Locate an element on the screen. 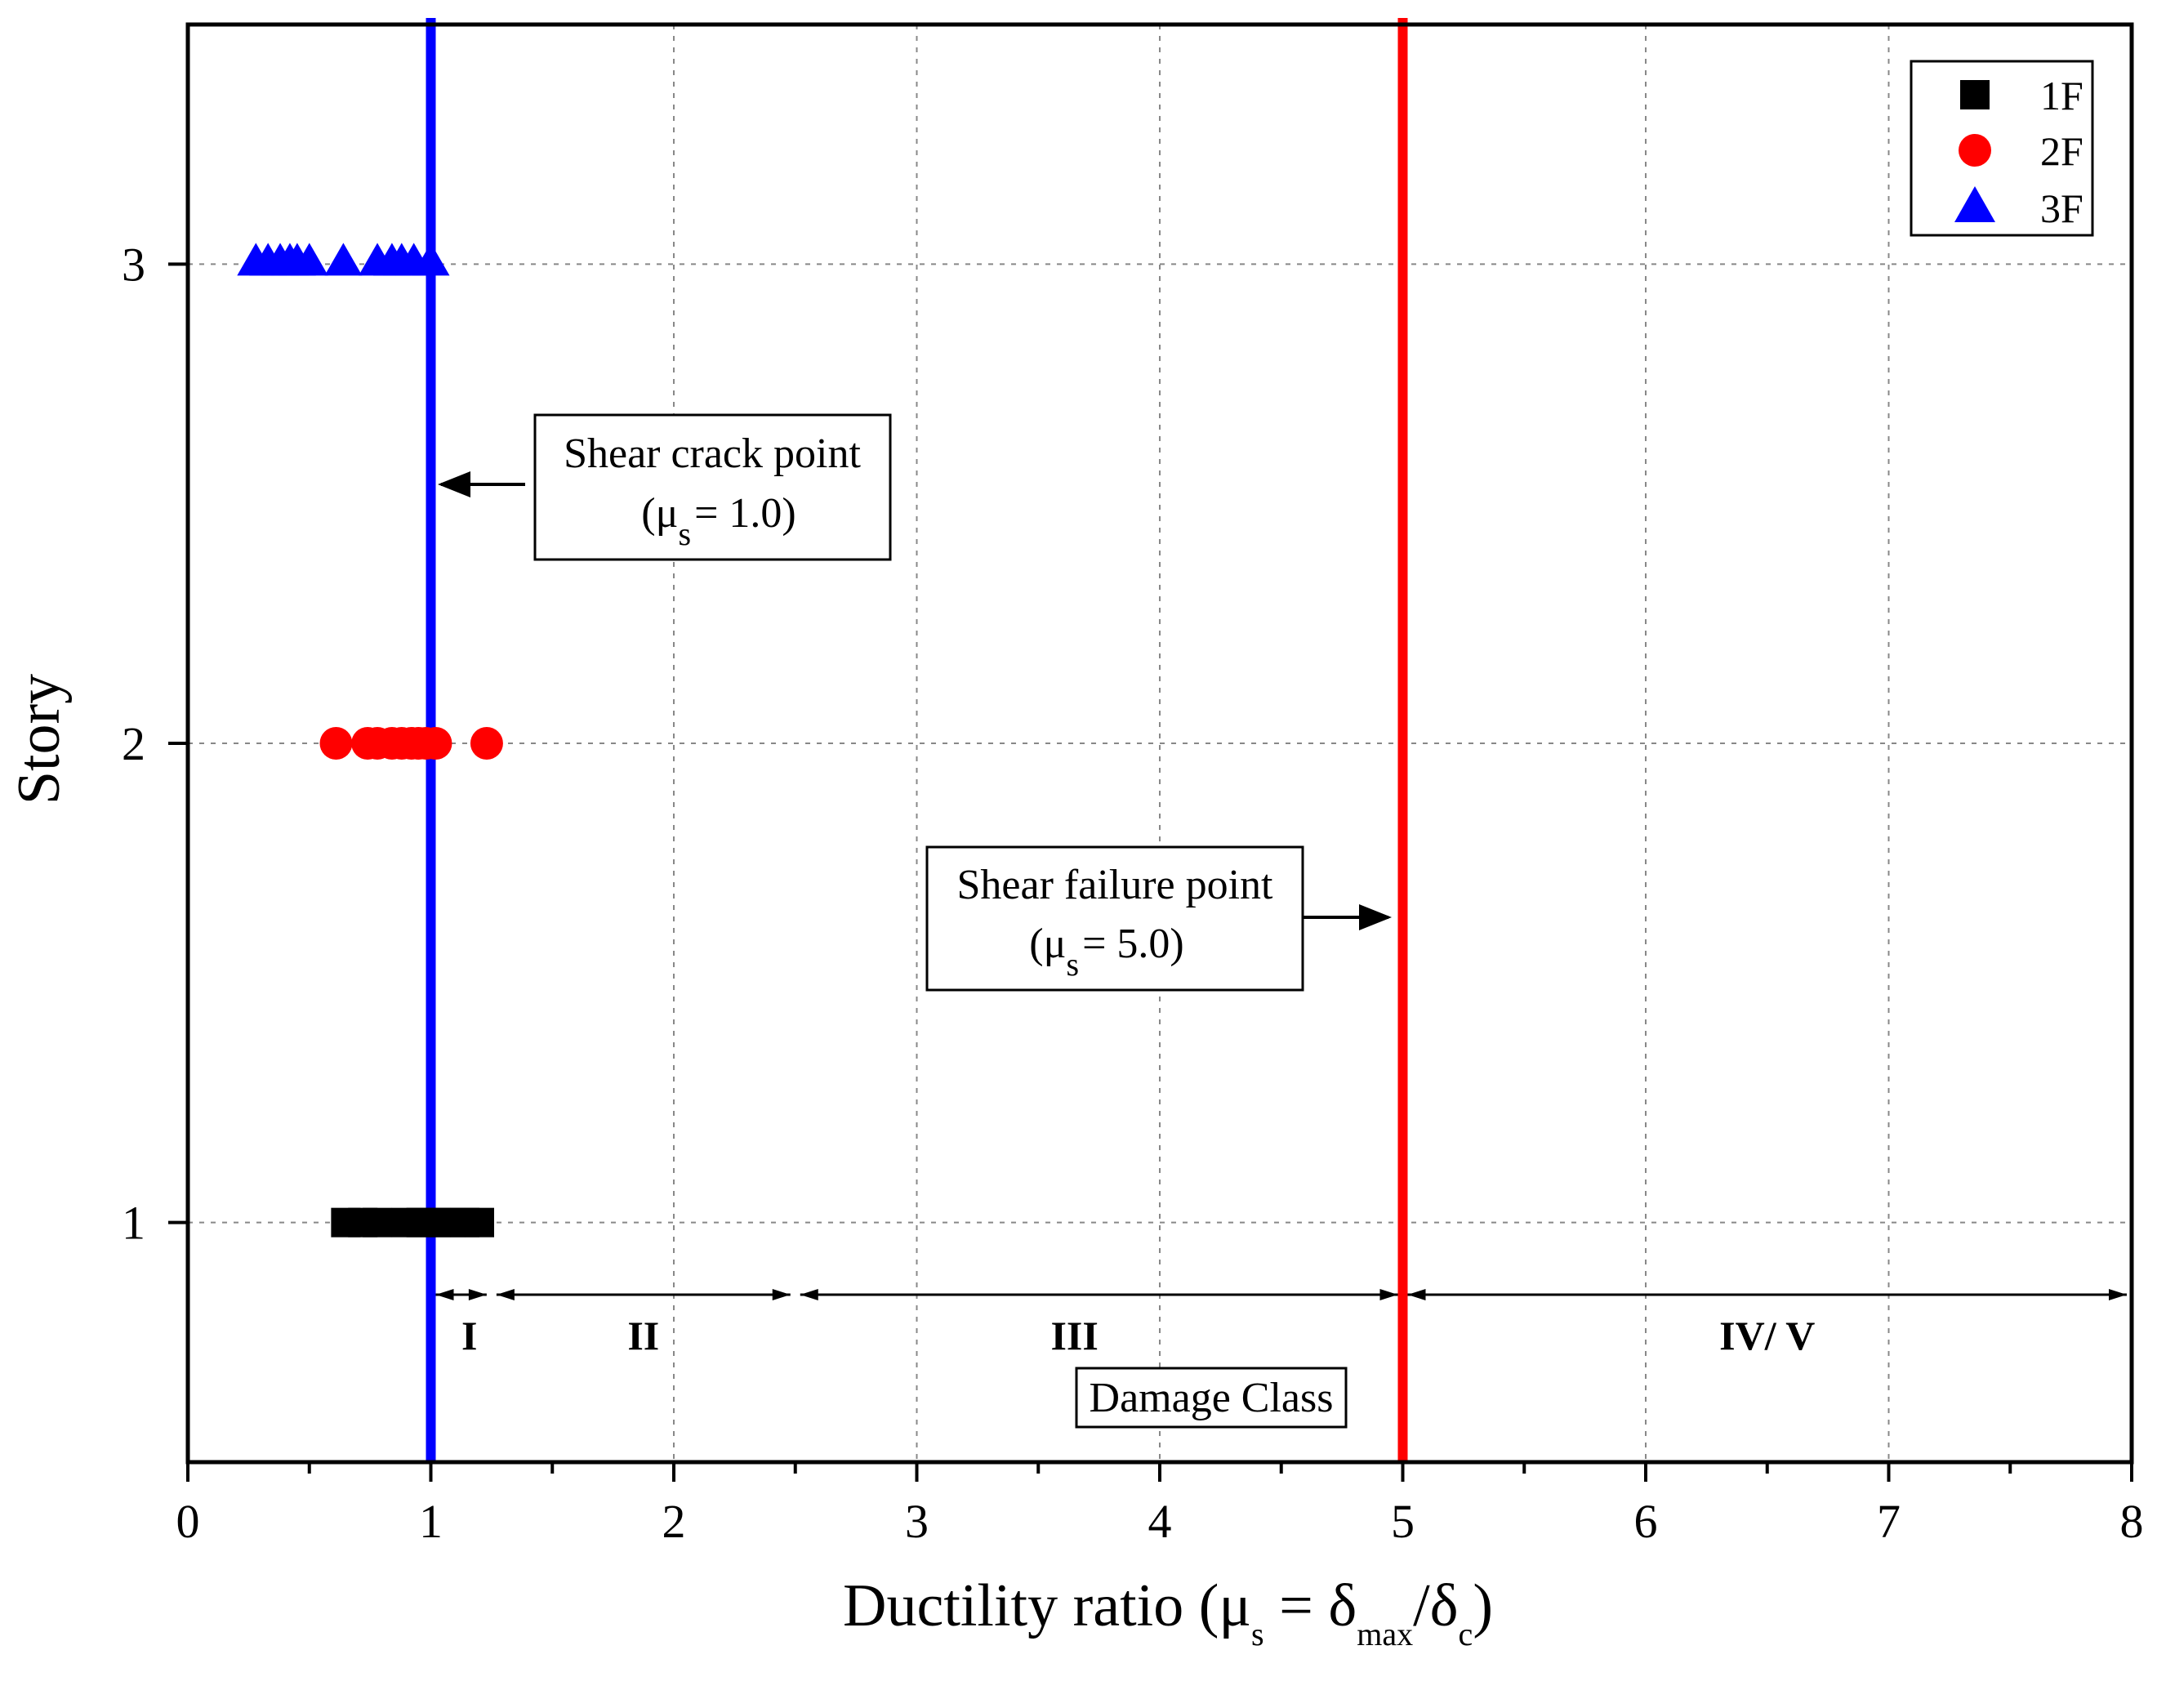  legend-box is located at coordinates (2002, 149).